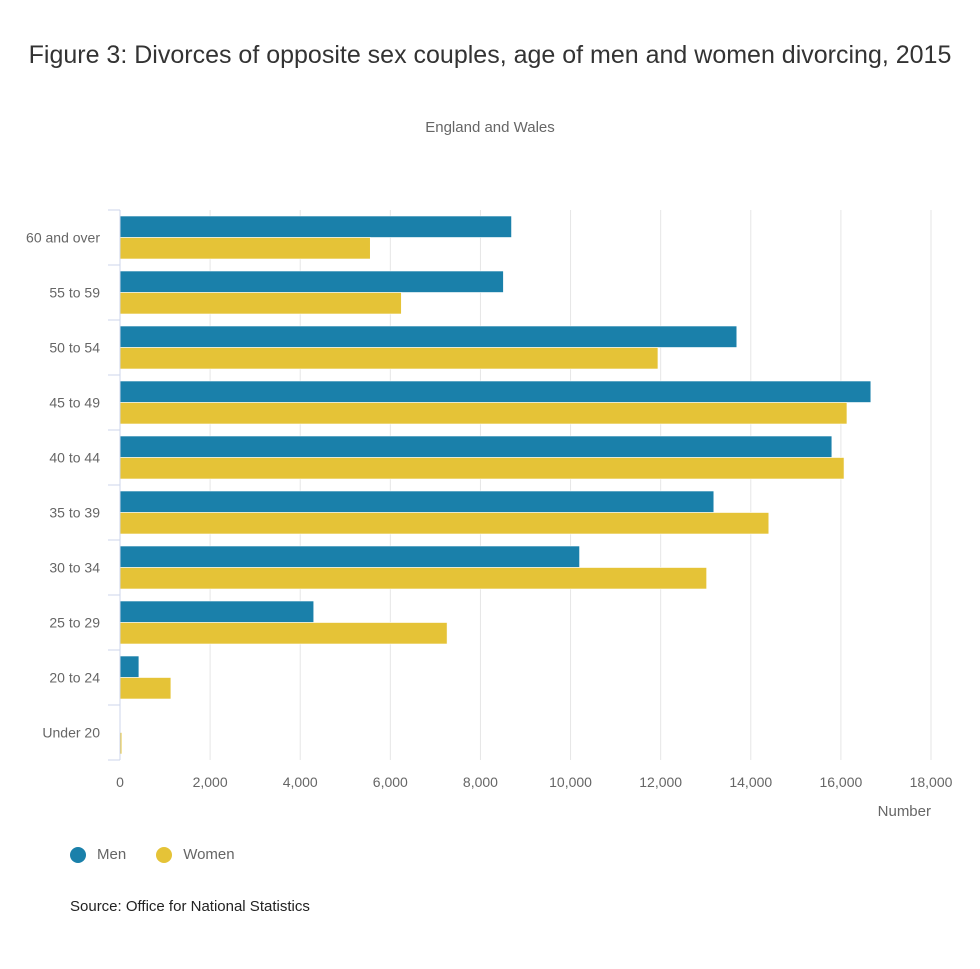 This screenshot has width=980, height=969. I want to click on x-tick-label: 10,000, so click(570, 782).